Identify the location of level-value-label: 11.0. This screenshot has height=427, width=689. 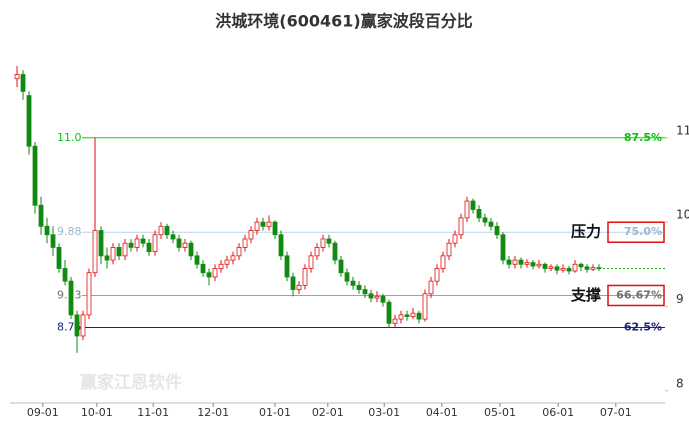
(69, 137).